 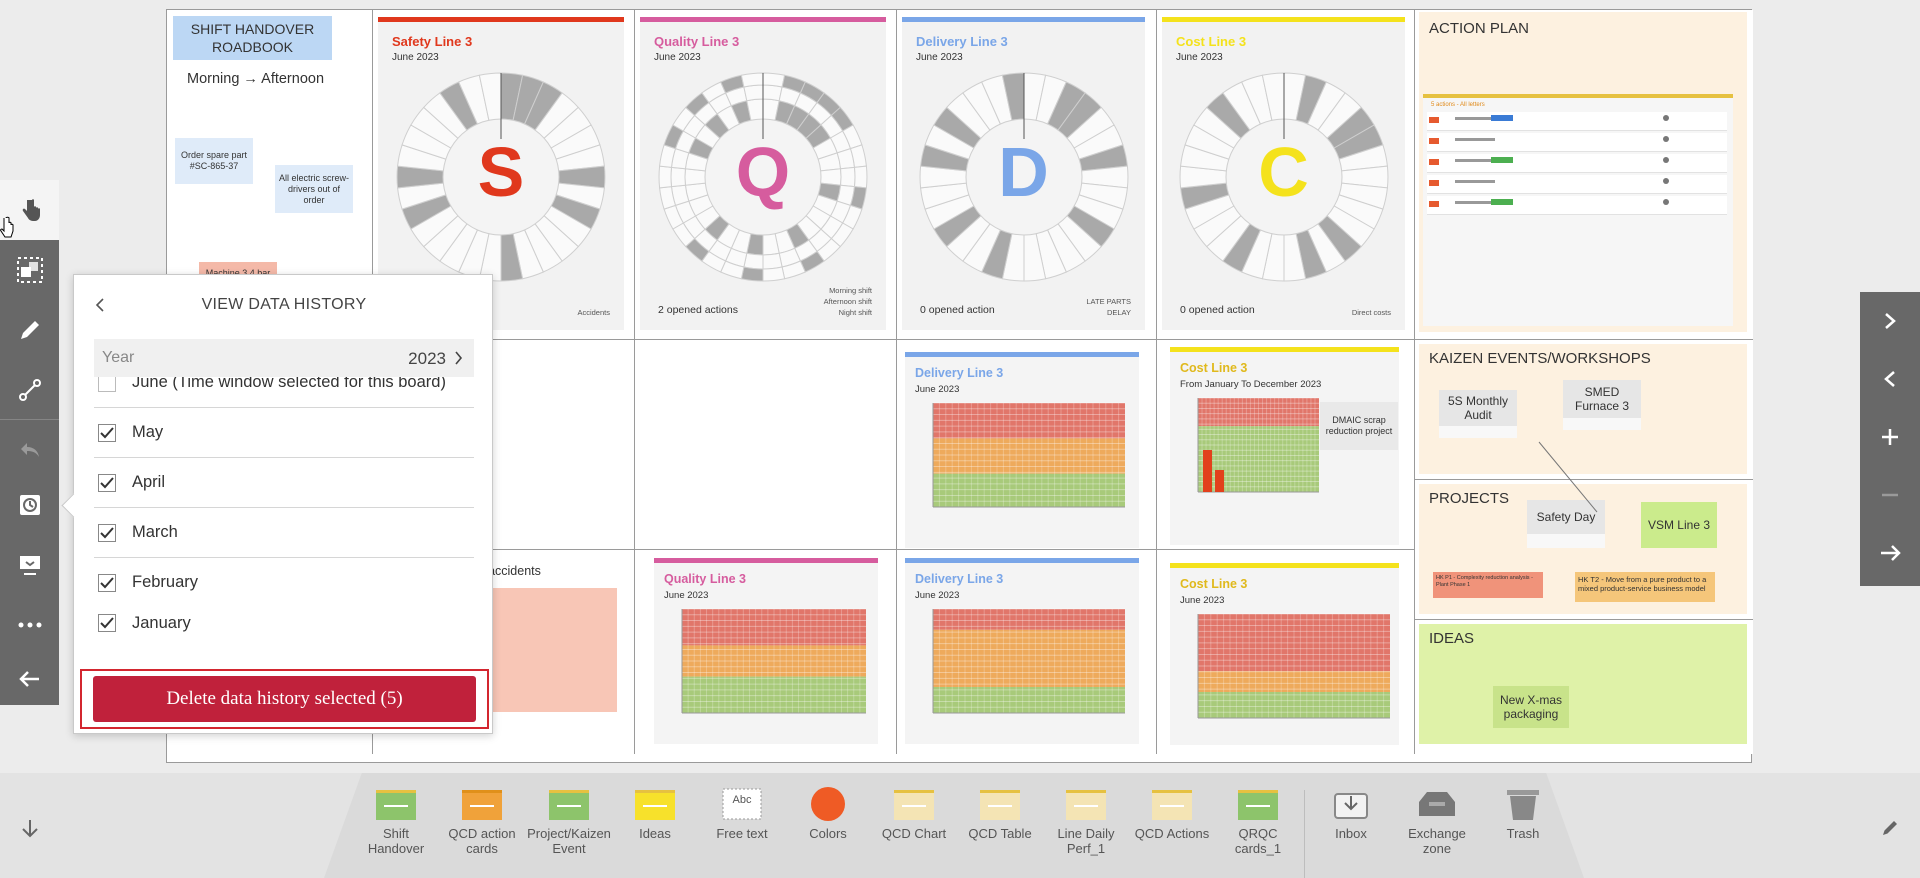 I want to click on action-plan-list: 5 actions - All letters, so click(x=1578, y=210).